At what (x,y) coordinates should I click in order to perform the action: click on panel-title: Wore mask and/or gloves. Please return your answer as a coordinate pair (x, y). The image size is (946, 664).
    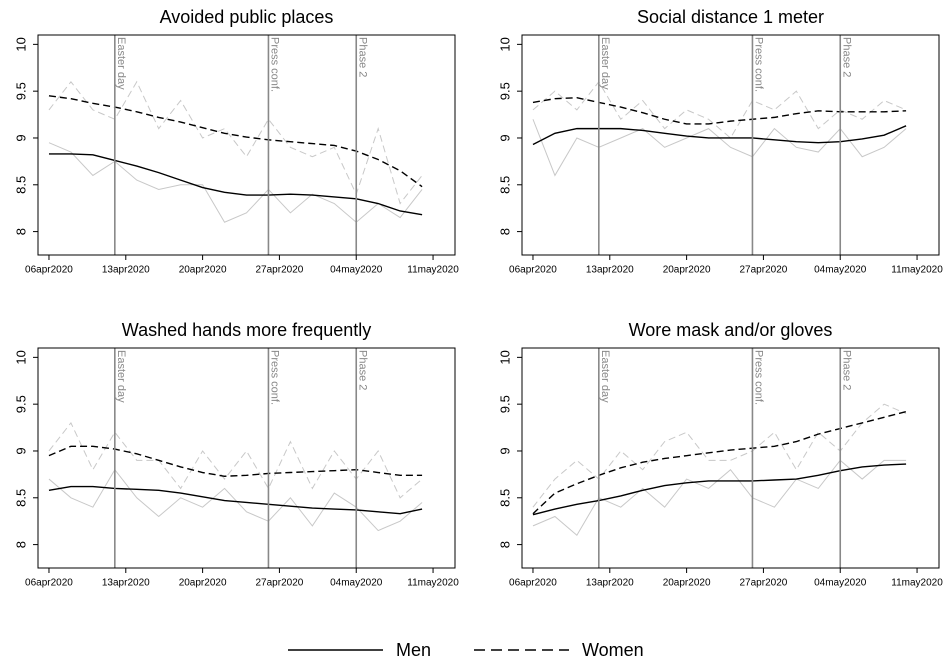
    Looking at the image, I should click on (731, 330).